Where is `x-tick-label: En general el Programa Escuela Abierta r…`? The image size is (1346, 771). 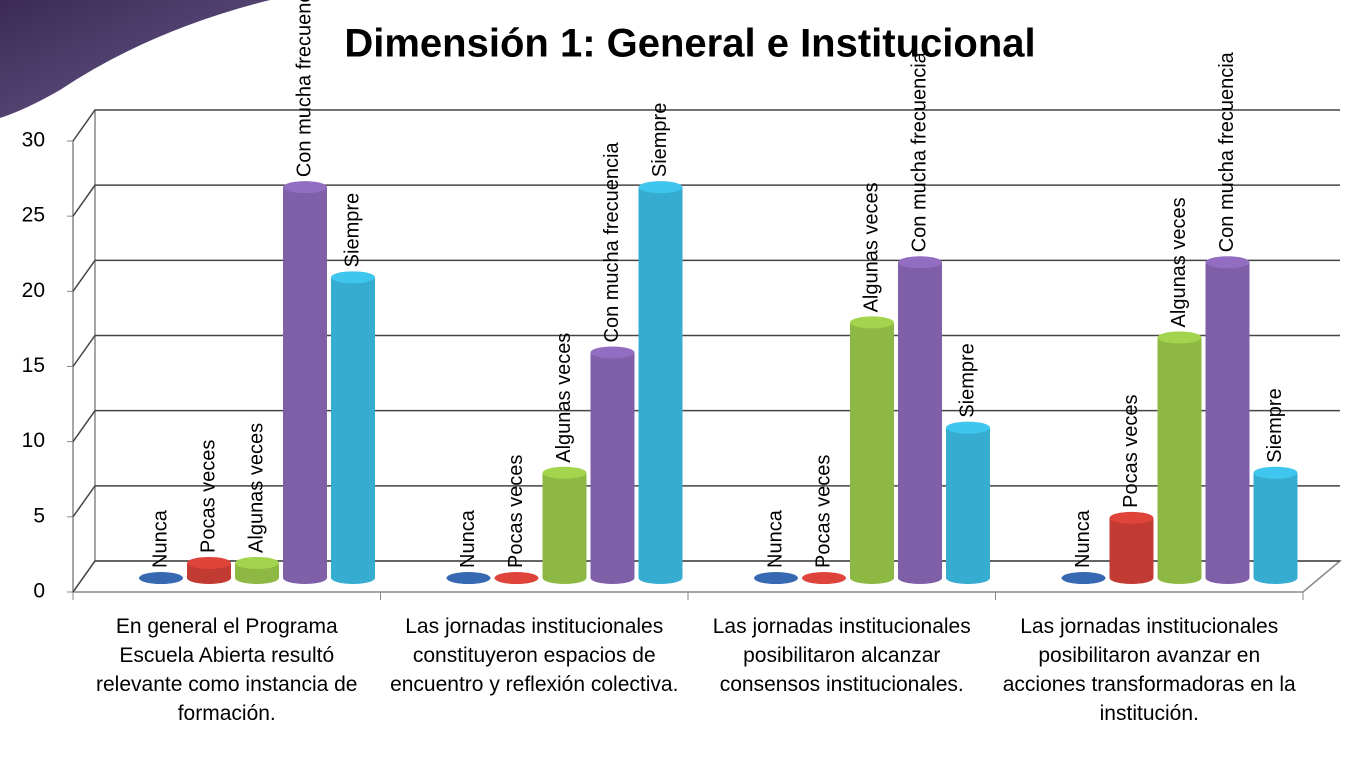
x-tick-label: En general el Programa Escuela Abierta r… is located at coordinates (227, 670).